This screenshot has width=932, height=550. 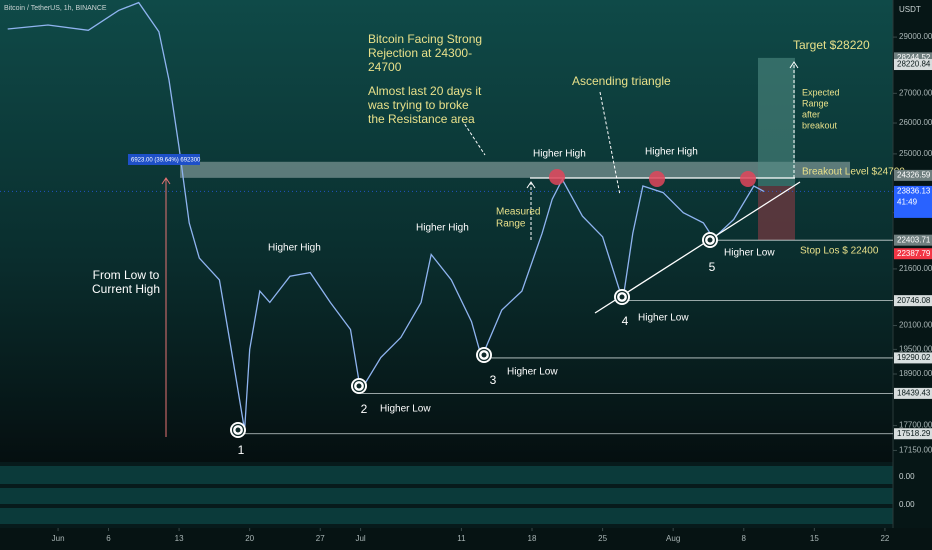 I want to click on y-tick-label: 26000.00, so click(x=915, y=122).